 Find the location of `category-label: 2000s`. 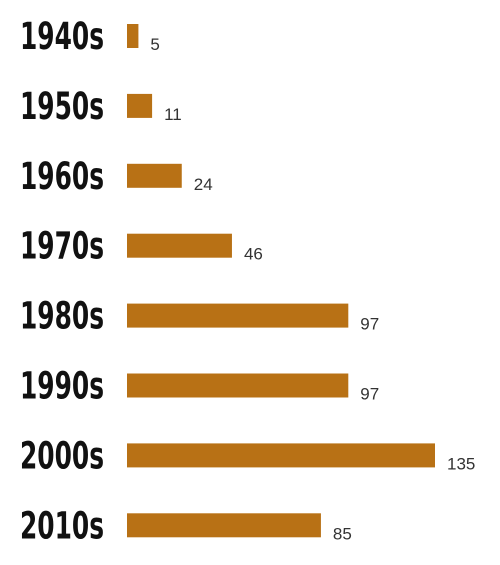

category-label: 2000s is located at coordinates (62, 455).